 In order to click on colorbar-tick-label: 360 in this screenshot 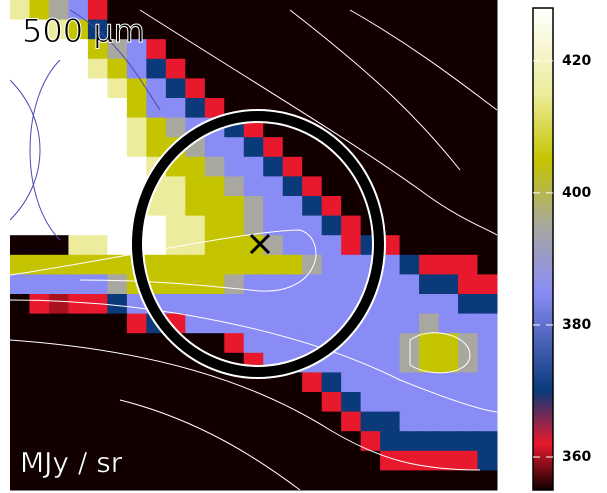, I will do `click(576, 457)`.